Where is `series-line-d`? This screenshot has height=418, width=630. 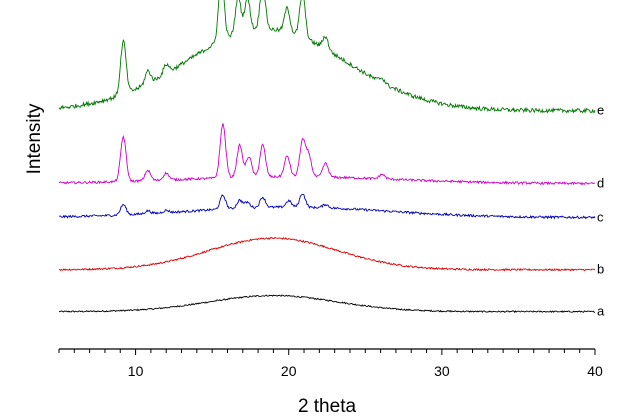 series-line-d is located at coordinates (327, 154).